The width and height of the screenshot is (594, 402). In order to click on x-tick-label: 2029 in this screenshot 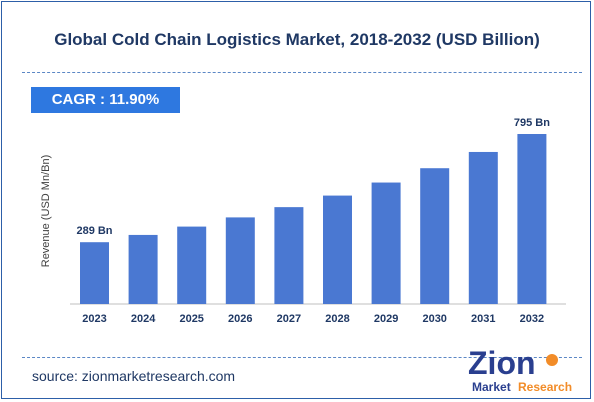, I will do `click(386, 319)`.